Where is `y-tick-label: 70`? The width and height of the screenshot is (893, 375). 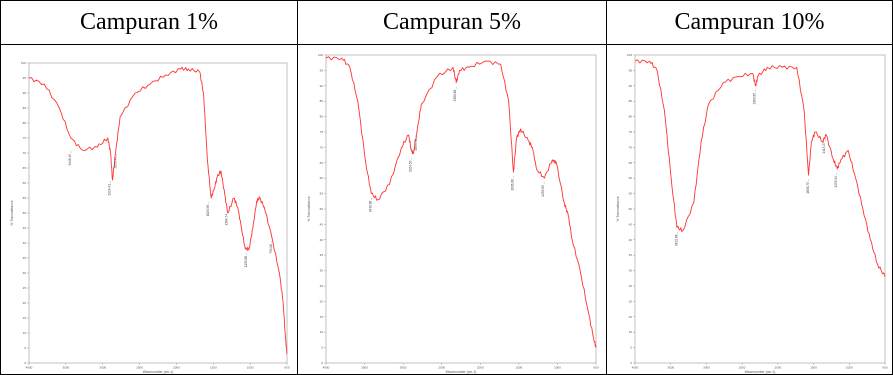
y-tick-label: 70 is located at coordinates (631, 147).